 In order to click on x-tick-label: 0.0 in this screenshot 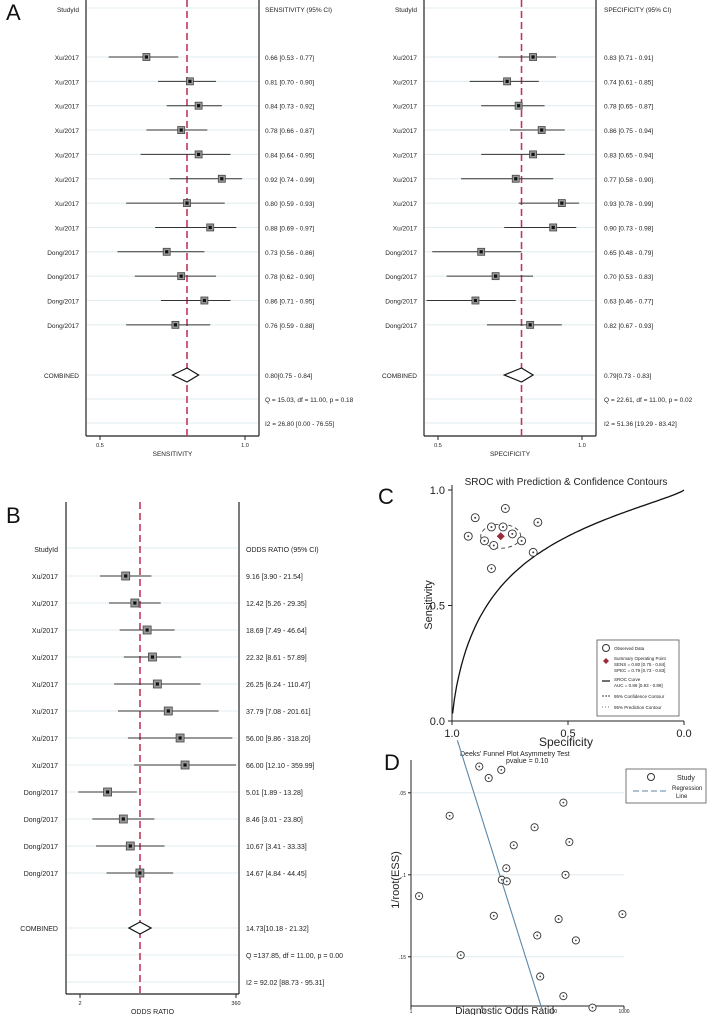, I will do `click(683, 734)`.